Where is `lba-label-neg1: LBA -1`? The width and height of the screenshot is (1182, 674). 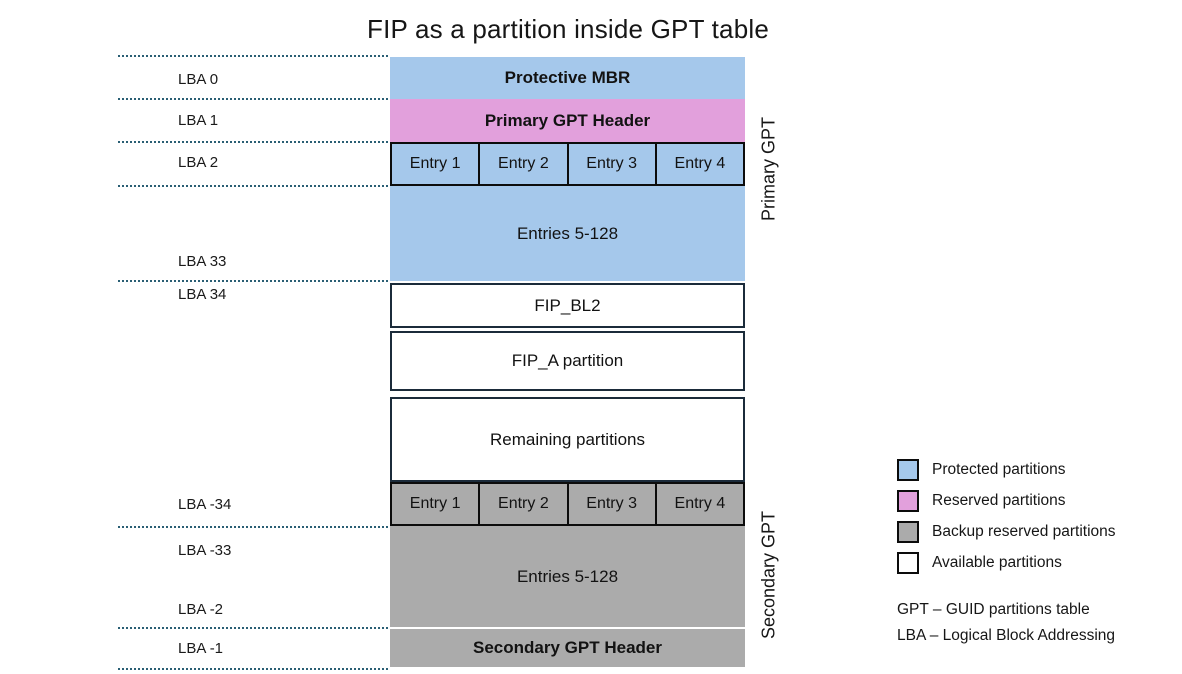 lba-label-neg1: LBA -1 is located at coordinates (201, 648).